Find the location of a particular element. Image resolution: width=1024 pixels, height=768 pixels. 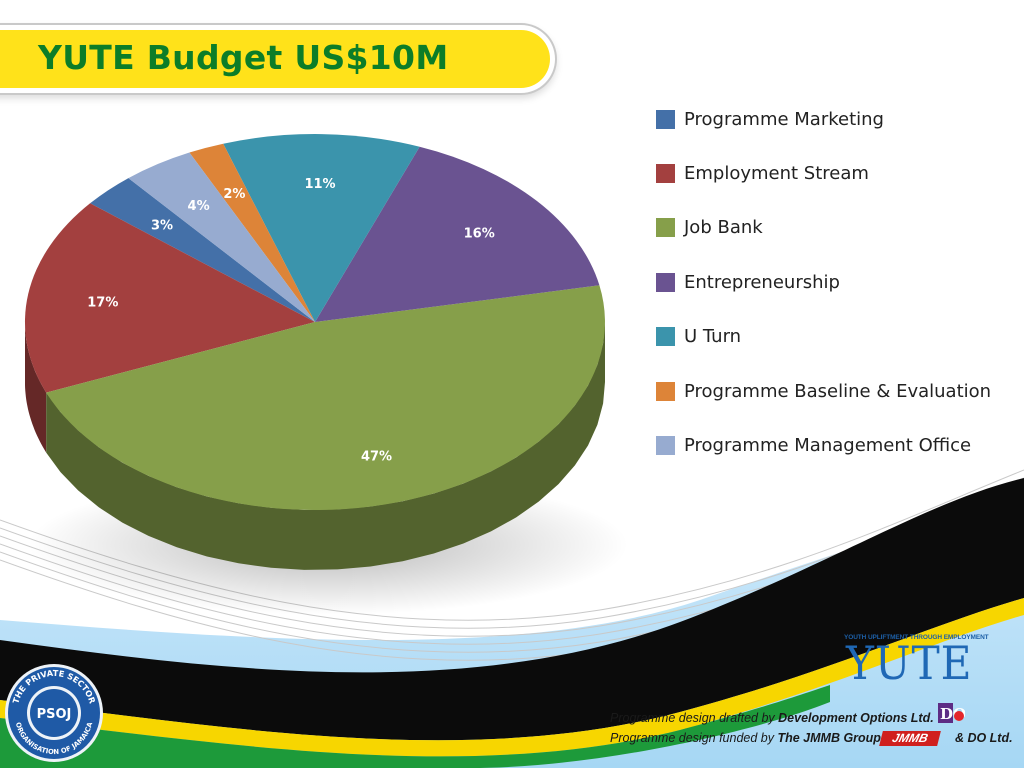

yute-tagline: YOUTH UPLIFTMENT THROUGH EMPLOYMENT is located at coordinates (916, 637).